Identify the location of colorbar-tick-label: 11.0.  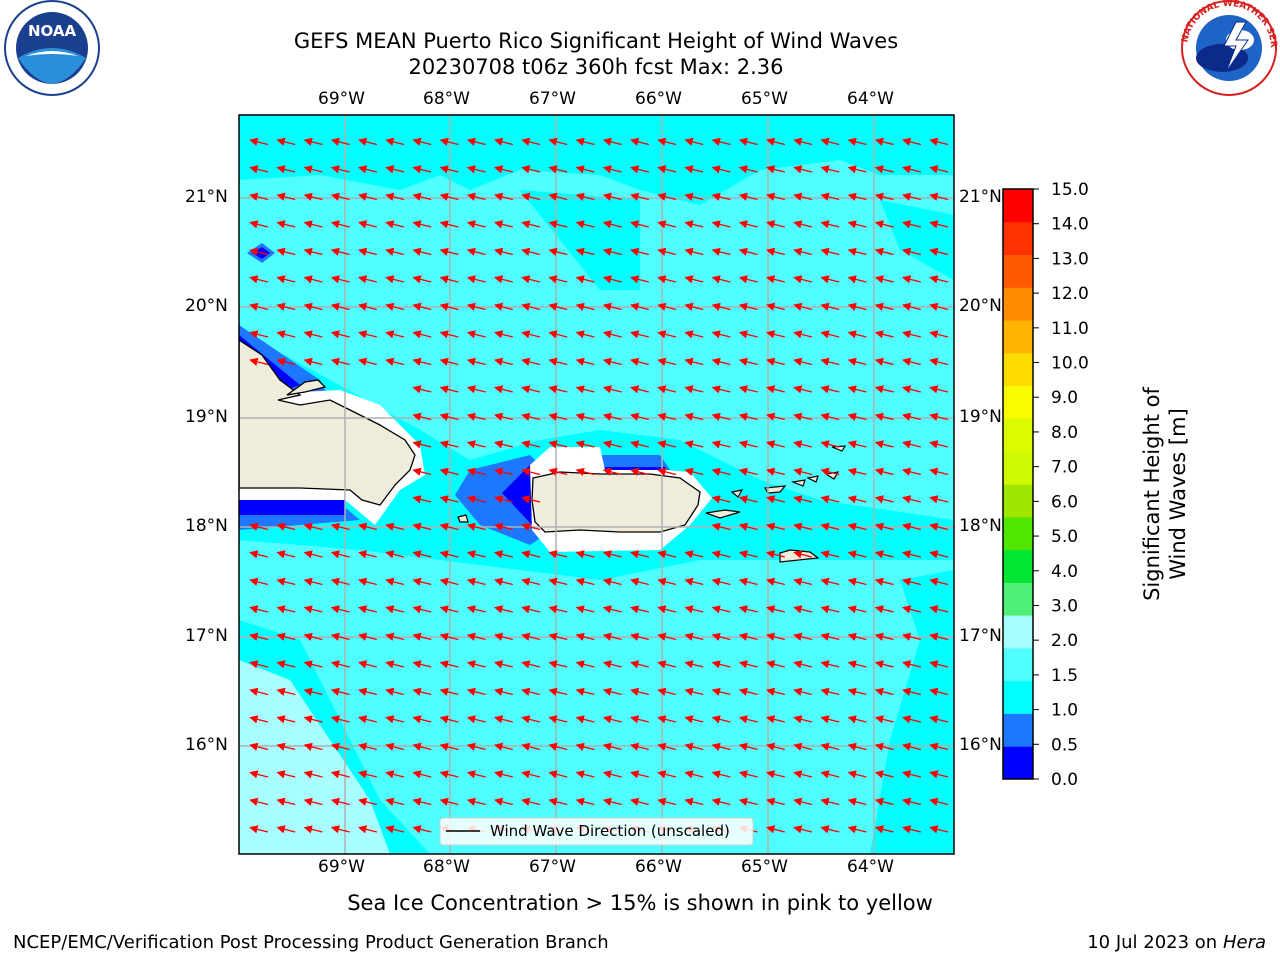
(1070, 329).